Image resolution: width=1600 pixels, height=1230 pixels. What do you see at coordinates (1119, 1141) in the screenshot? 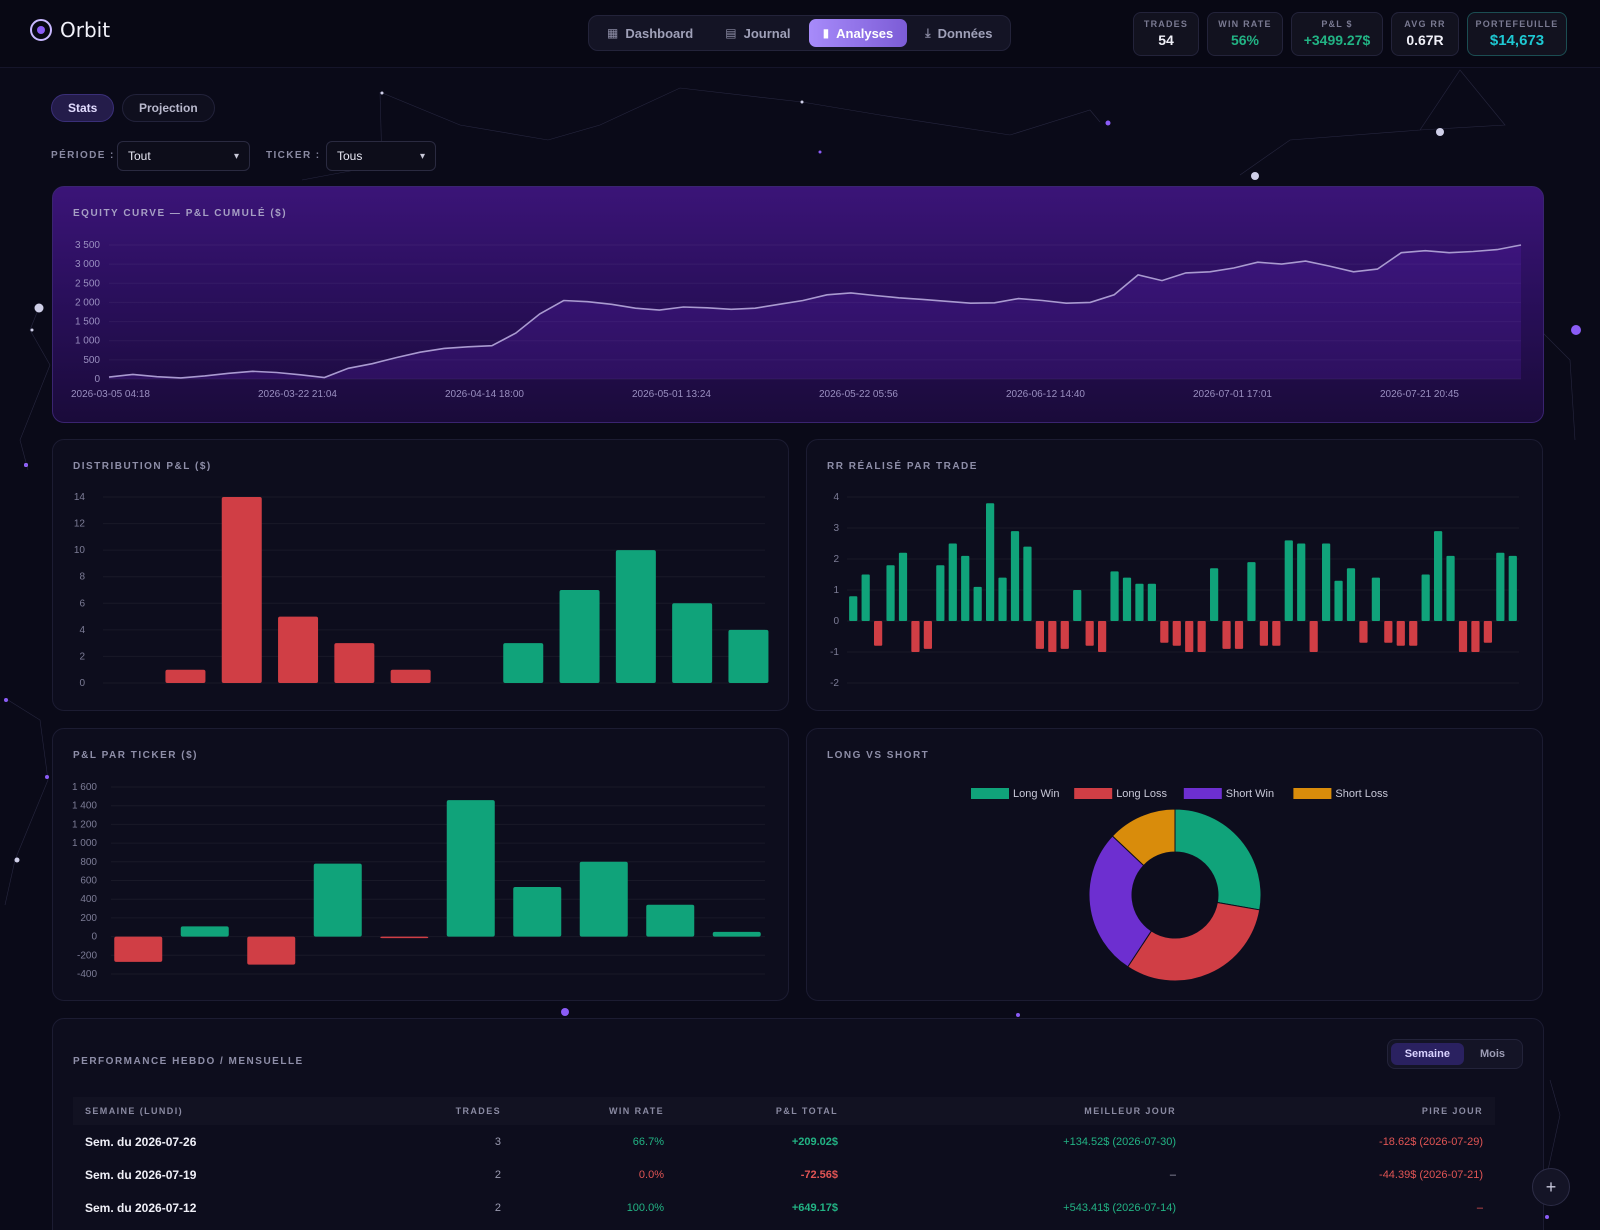
I see `cell-best: +134.52$ (2026-07-30)` at bounding box center [1119, 1141].